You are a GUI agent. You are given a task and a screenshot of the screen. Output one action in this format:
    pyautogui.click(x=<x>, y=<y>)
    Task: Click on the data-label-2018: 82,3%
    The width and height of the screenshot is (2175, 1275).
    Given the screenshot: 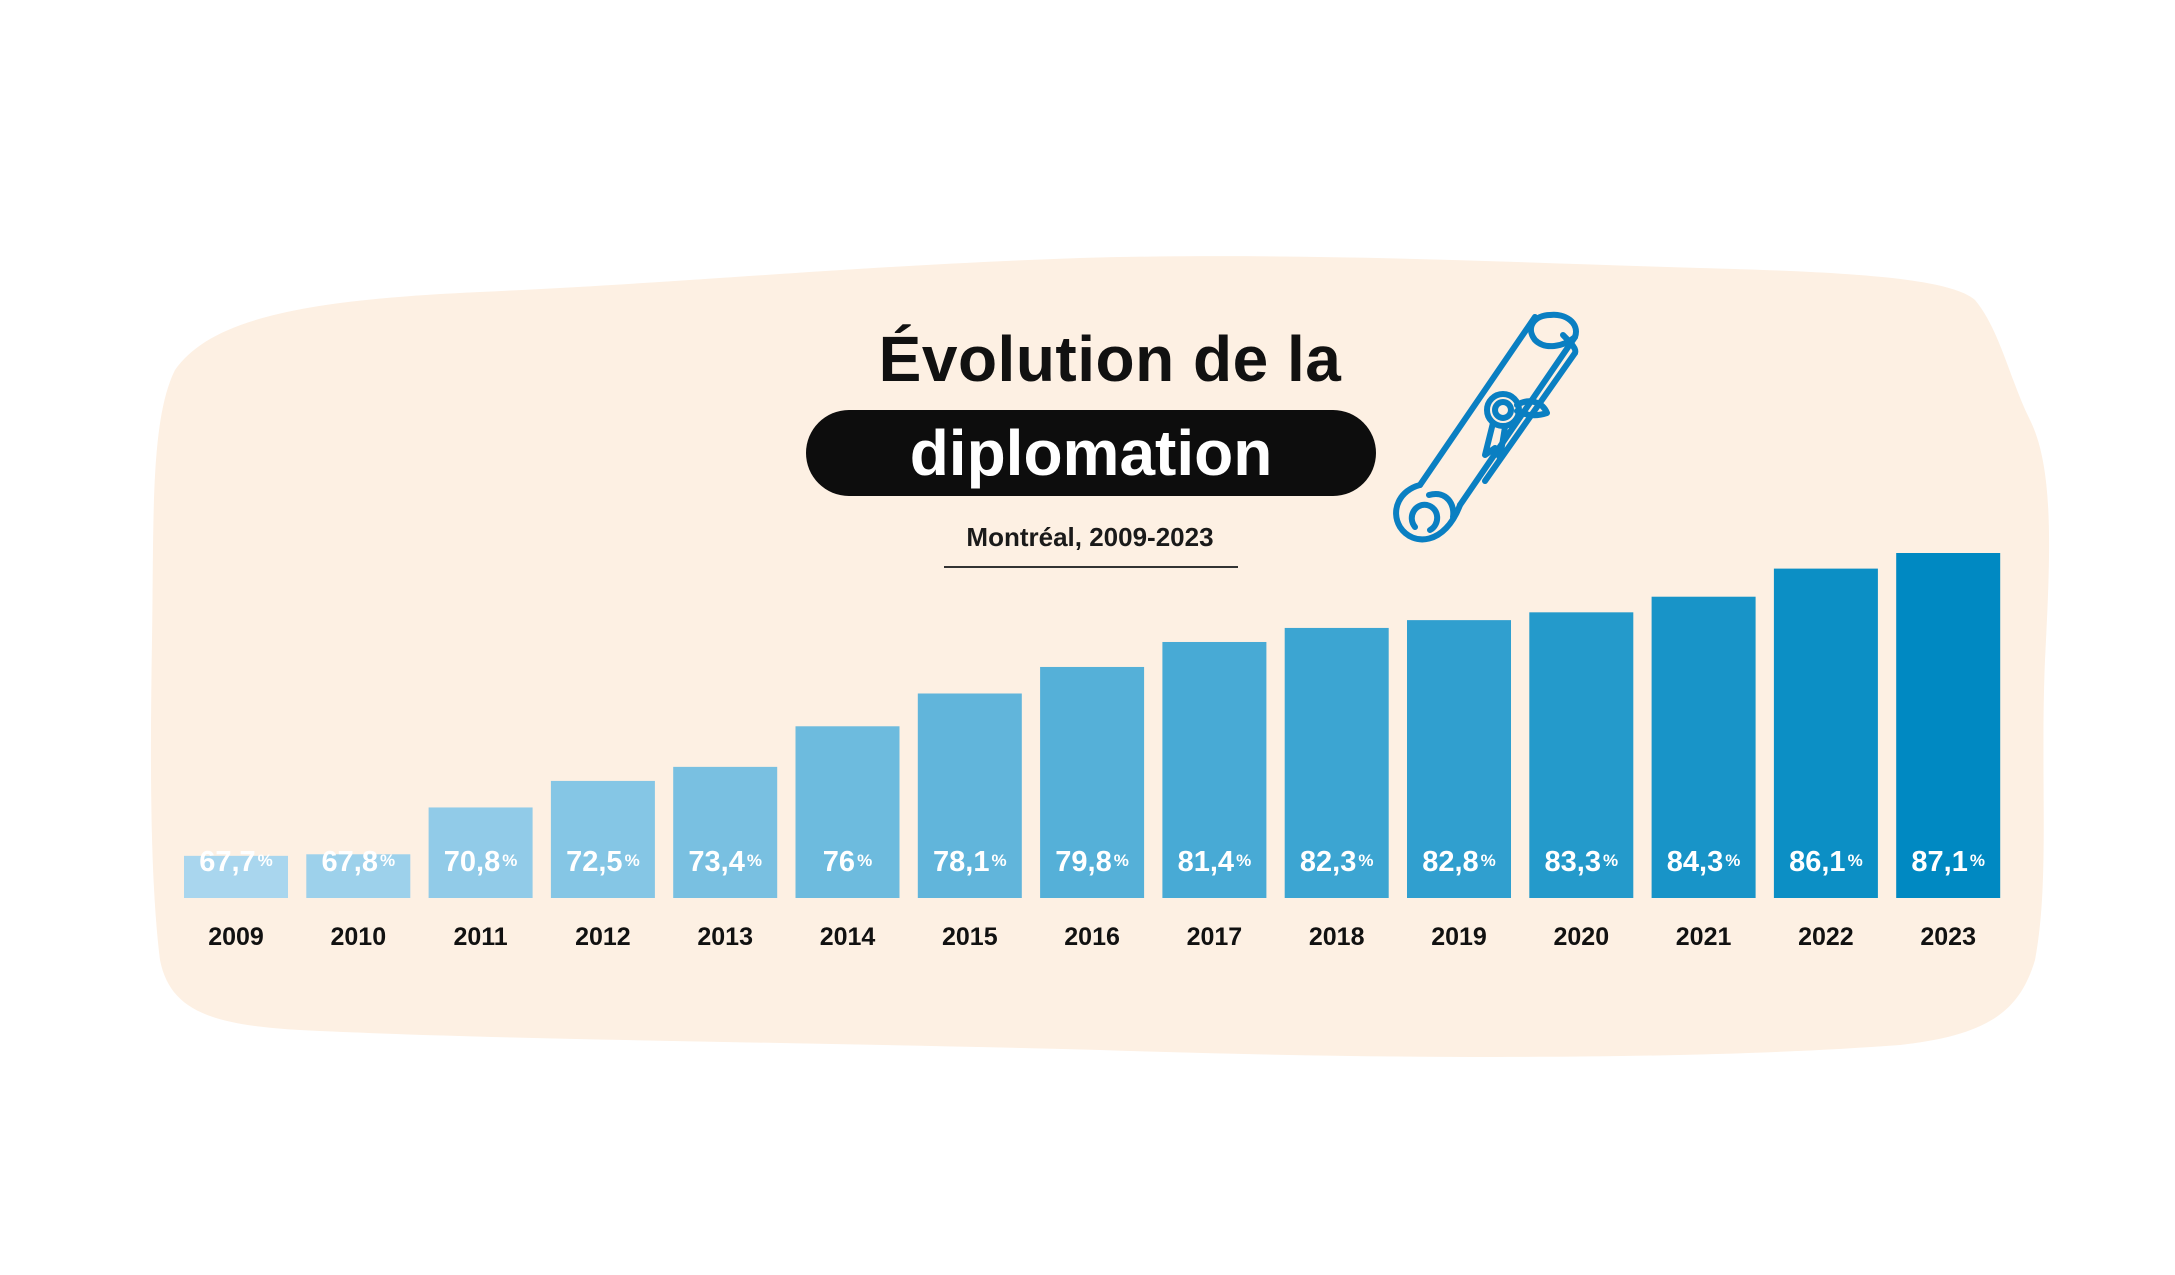 What is the action you would take?
    pyautogui.click(x=1337, y=862)
    